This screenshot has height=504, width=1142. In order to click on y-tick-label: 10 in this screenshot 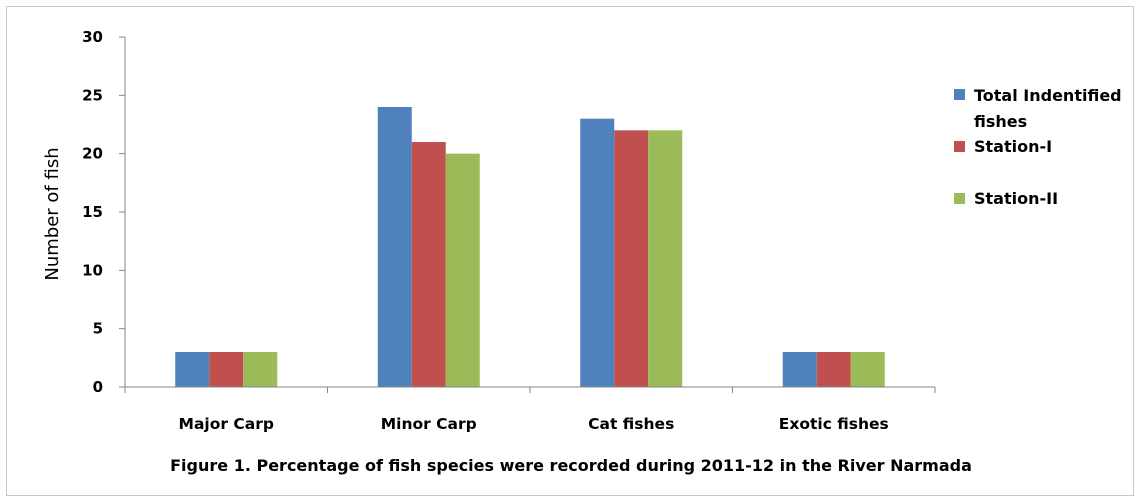, I will do `click(92, 270)`.